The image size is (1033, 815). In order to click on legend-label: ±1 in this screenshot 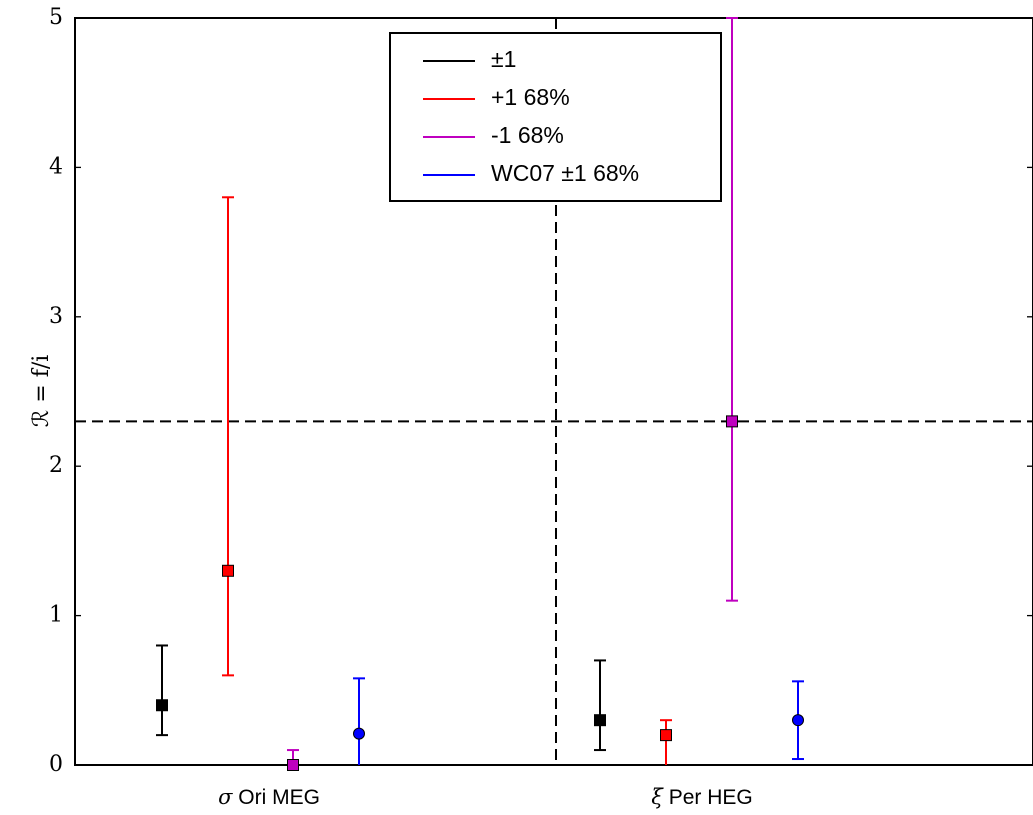, I will do `click(503, 59)`.